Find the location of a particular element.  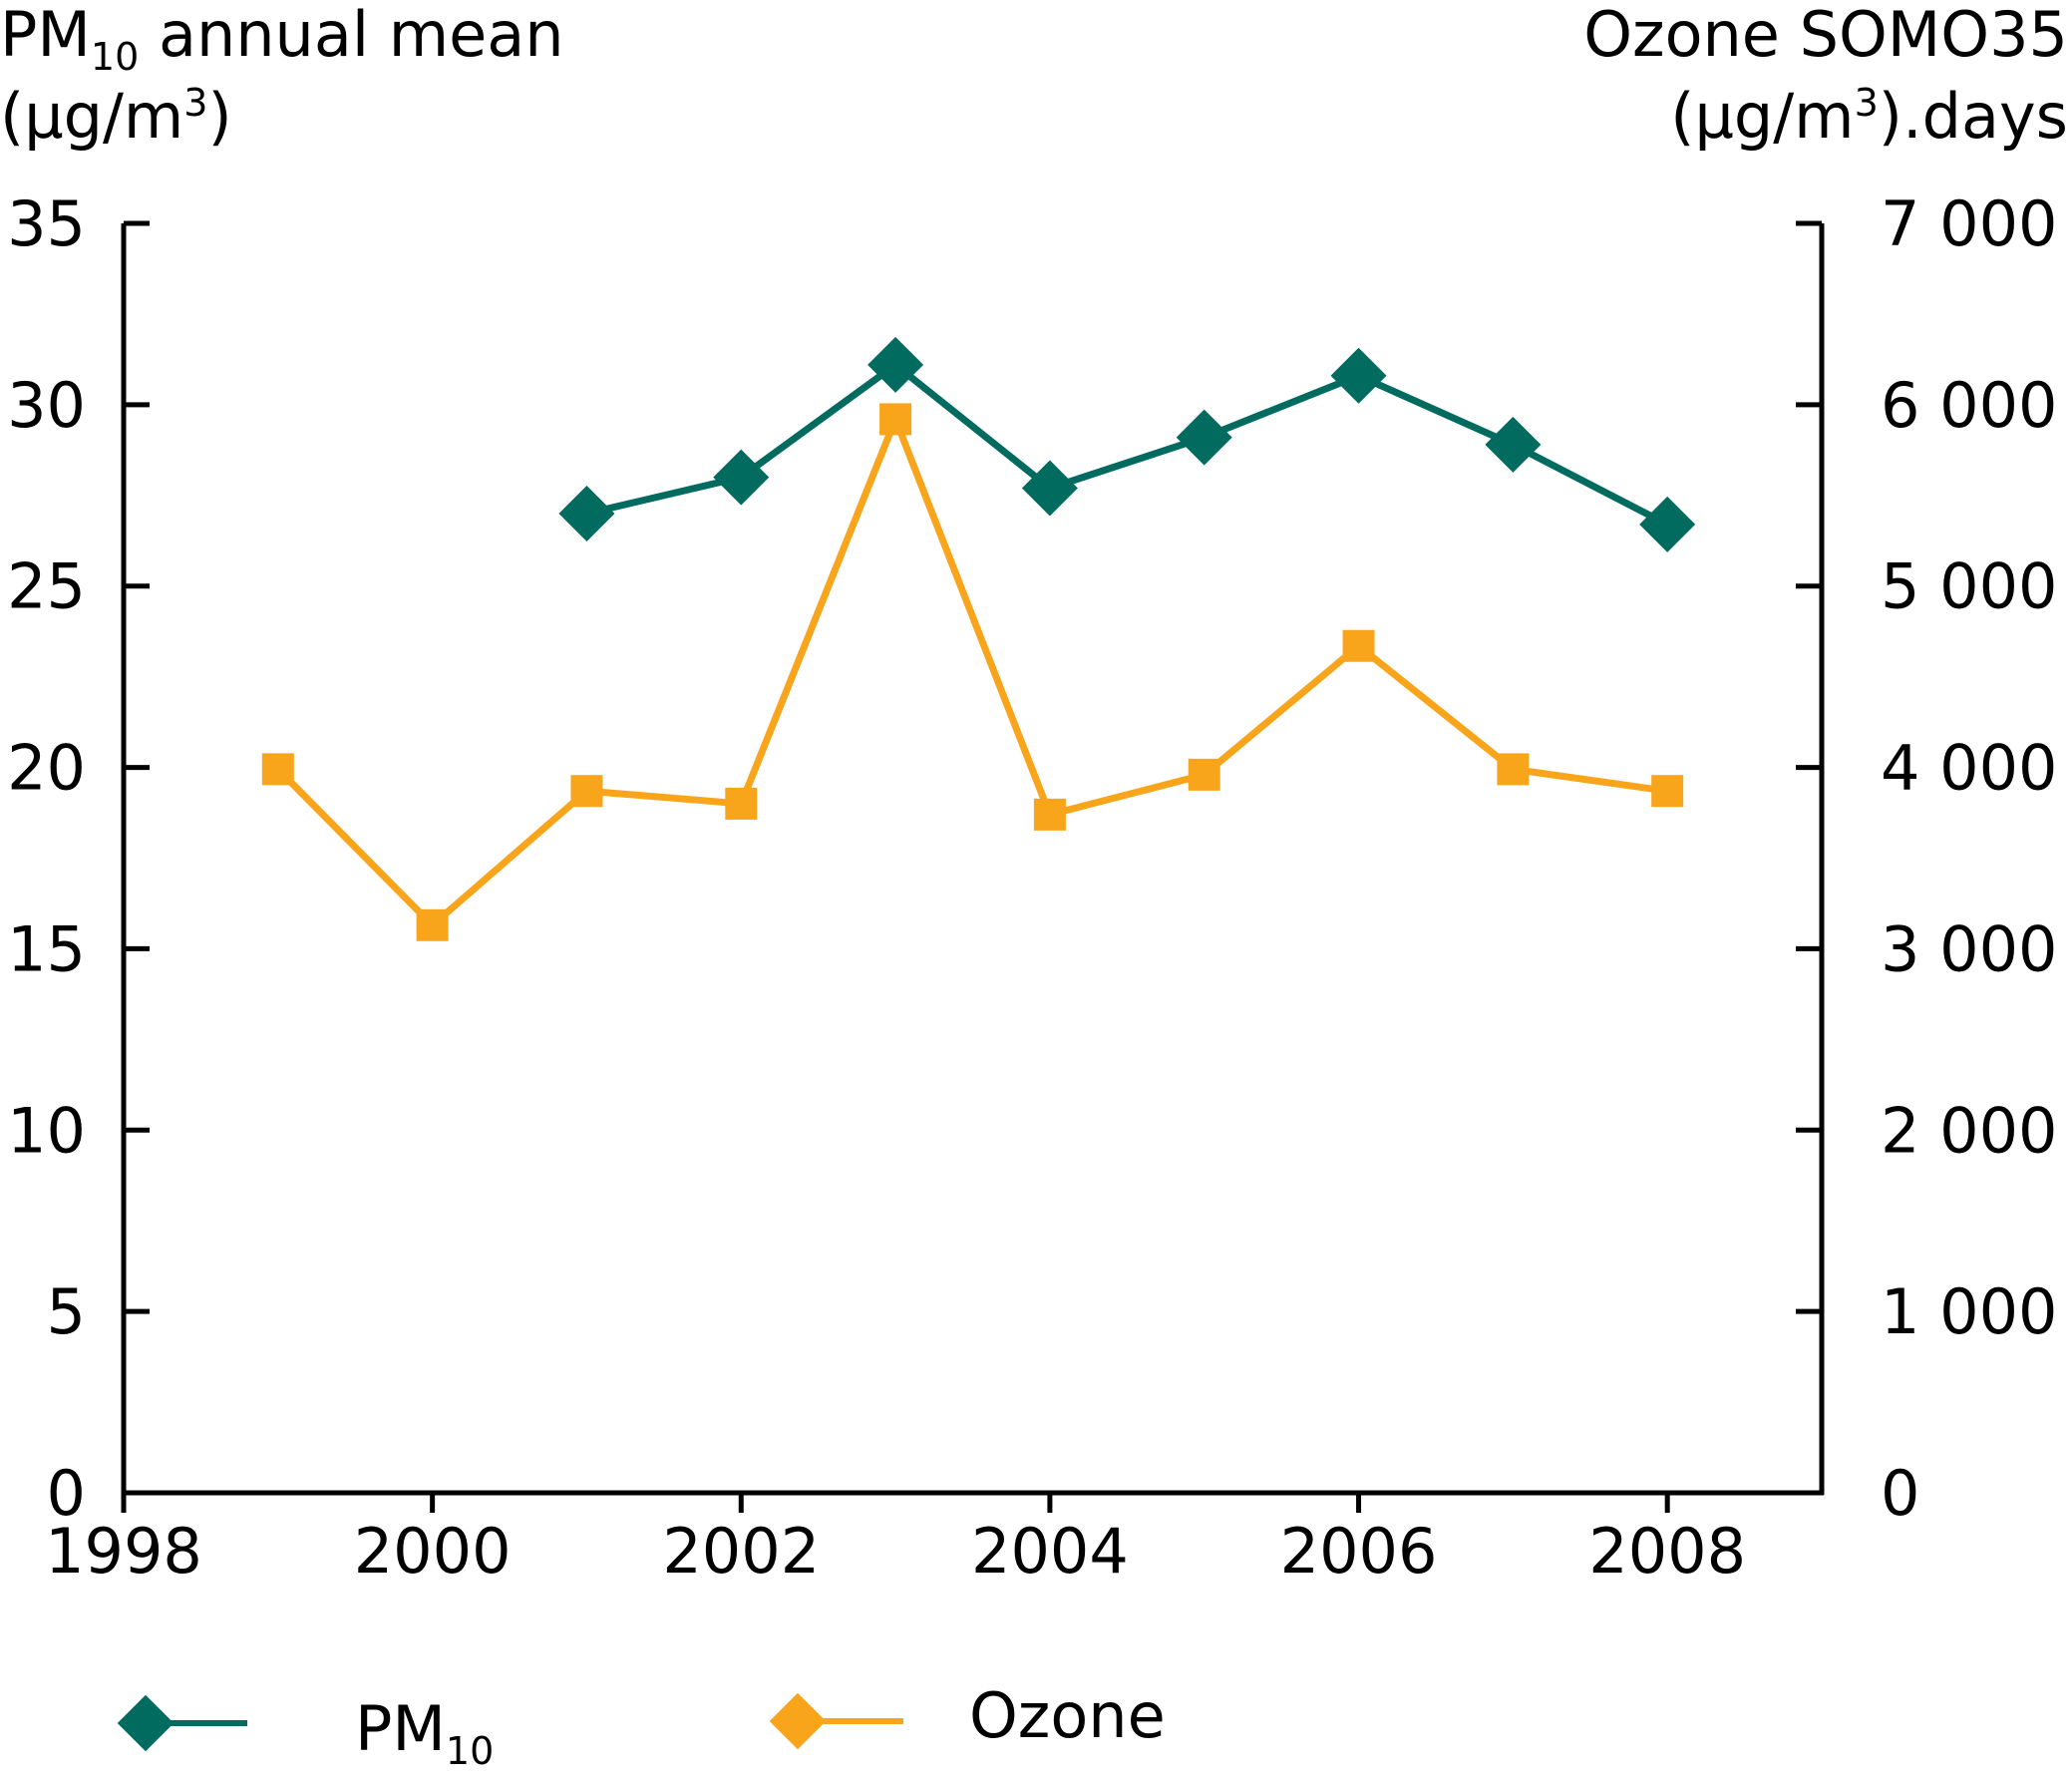

x-axis-tick-label: 2004 is located at coordinates (1050, 1552).